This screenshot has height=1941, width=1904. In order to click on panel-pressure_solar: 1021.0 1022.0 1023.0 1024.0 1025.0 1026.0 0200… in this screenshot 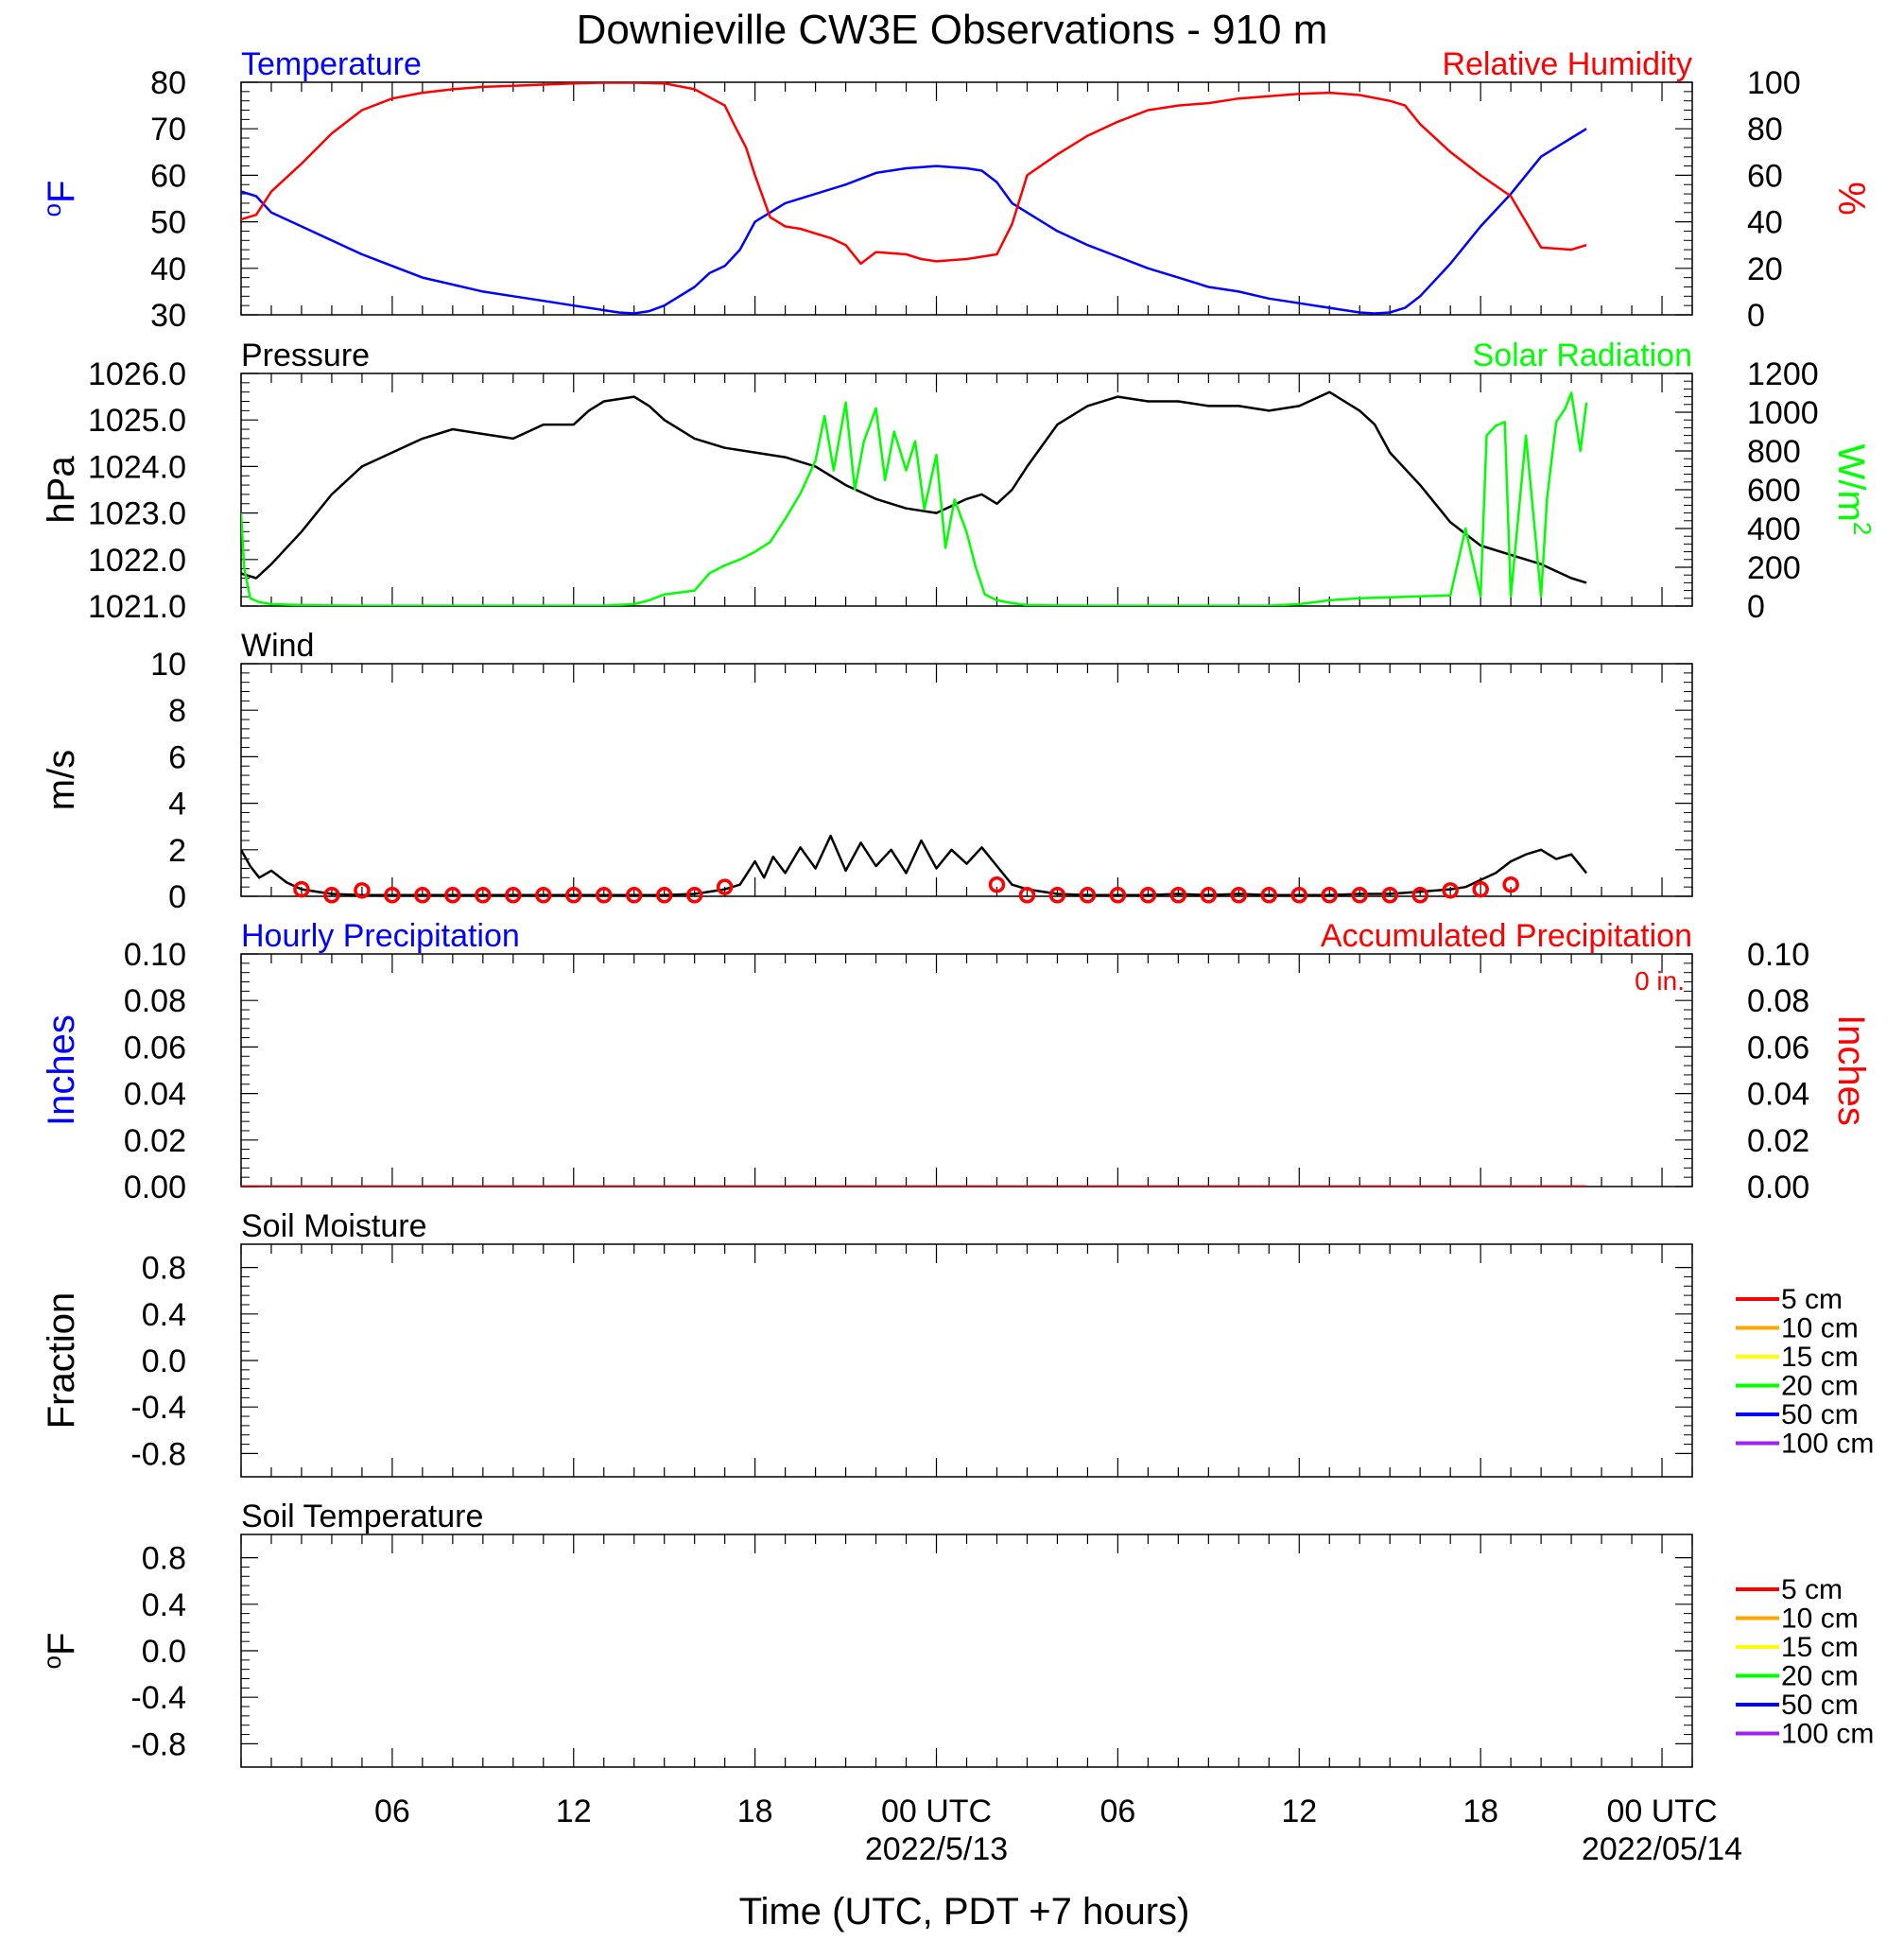, I will do `click(959, 482)`.